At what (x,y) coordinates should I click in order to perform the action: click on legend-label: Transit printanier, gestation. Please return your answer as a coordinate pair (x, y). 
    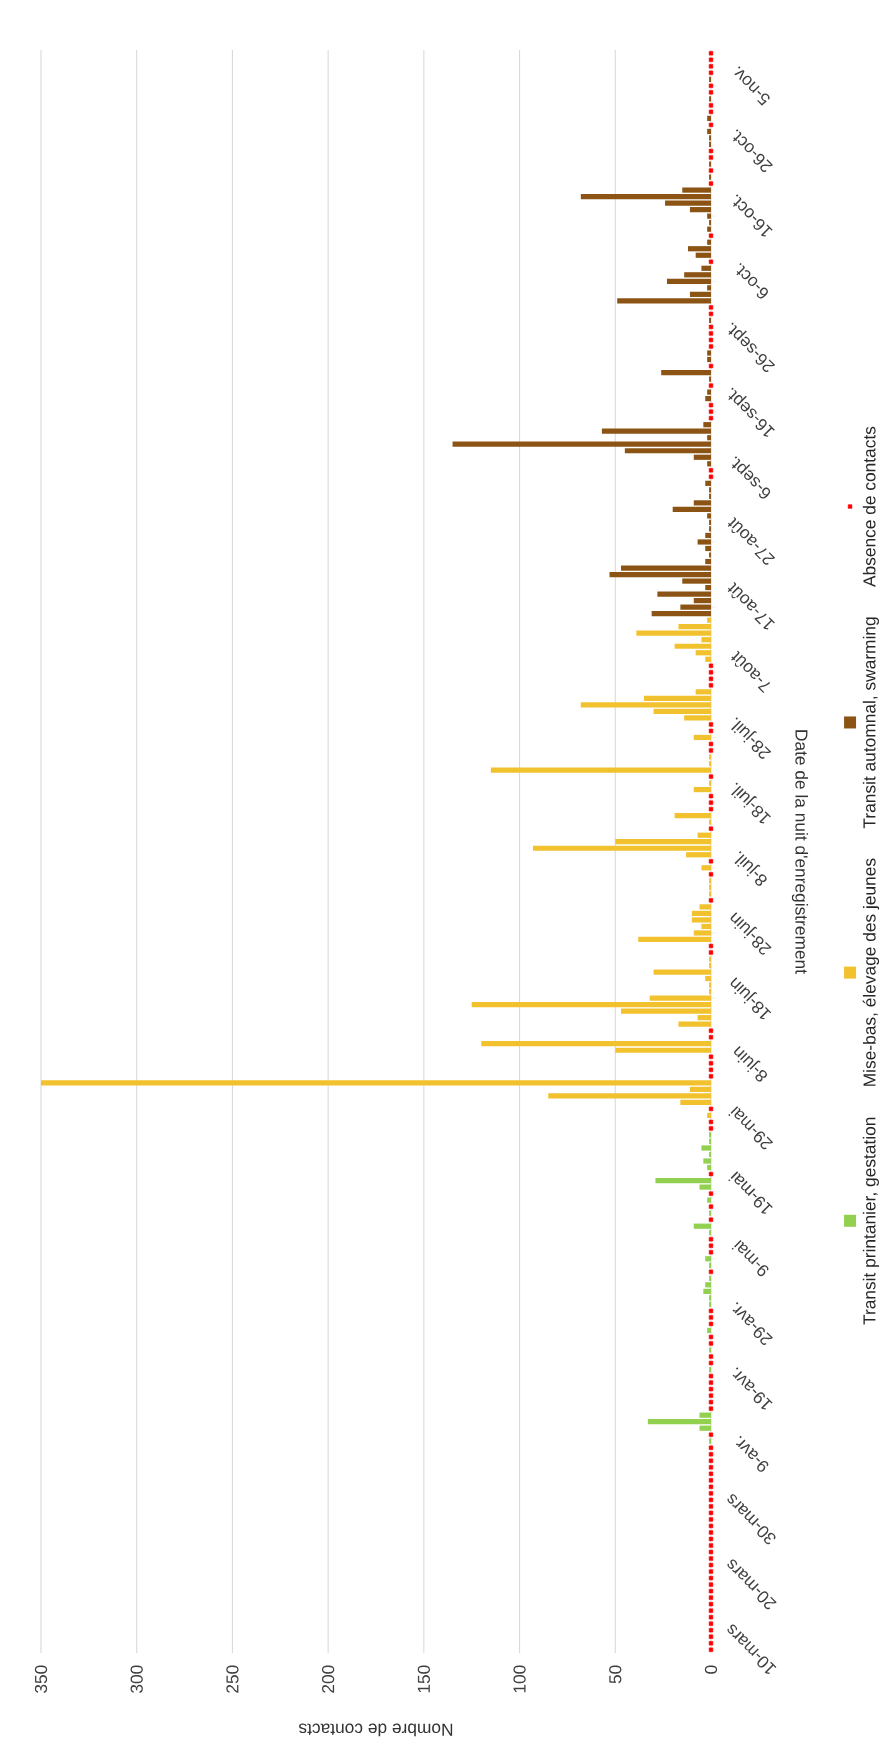
    Looking at the image, I should click on (870, 1221).